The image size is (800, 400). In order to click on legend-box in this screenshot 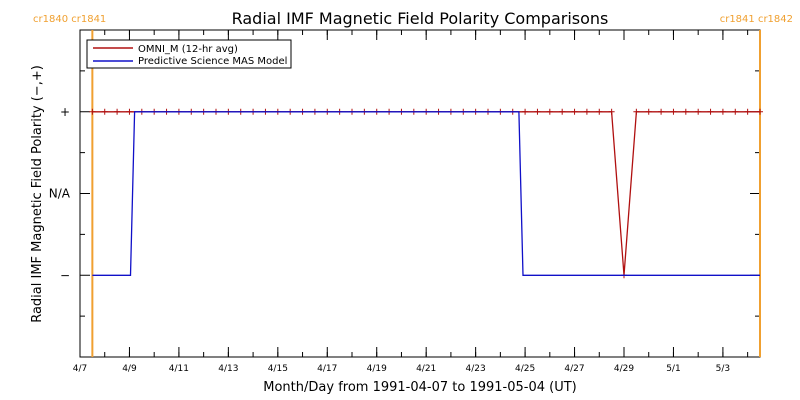, I will do `click(189, 54)`.